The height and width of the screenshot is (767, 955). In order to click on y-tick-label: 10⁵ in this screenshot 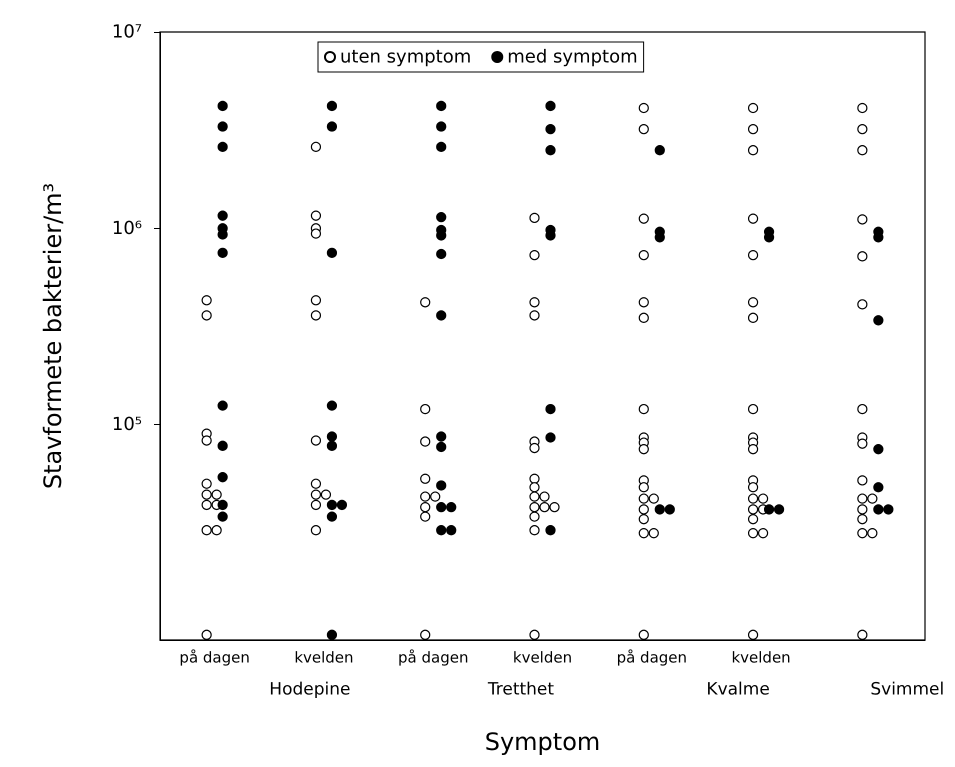, I will do `click(127, 425)`.